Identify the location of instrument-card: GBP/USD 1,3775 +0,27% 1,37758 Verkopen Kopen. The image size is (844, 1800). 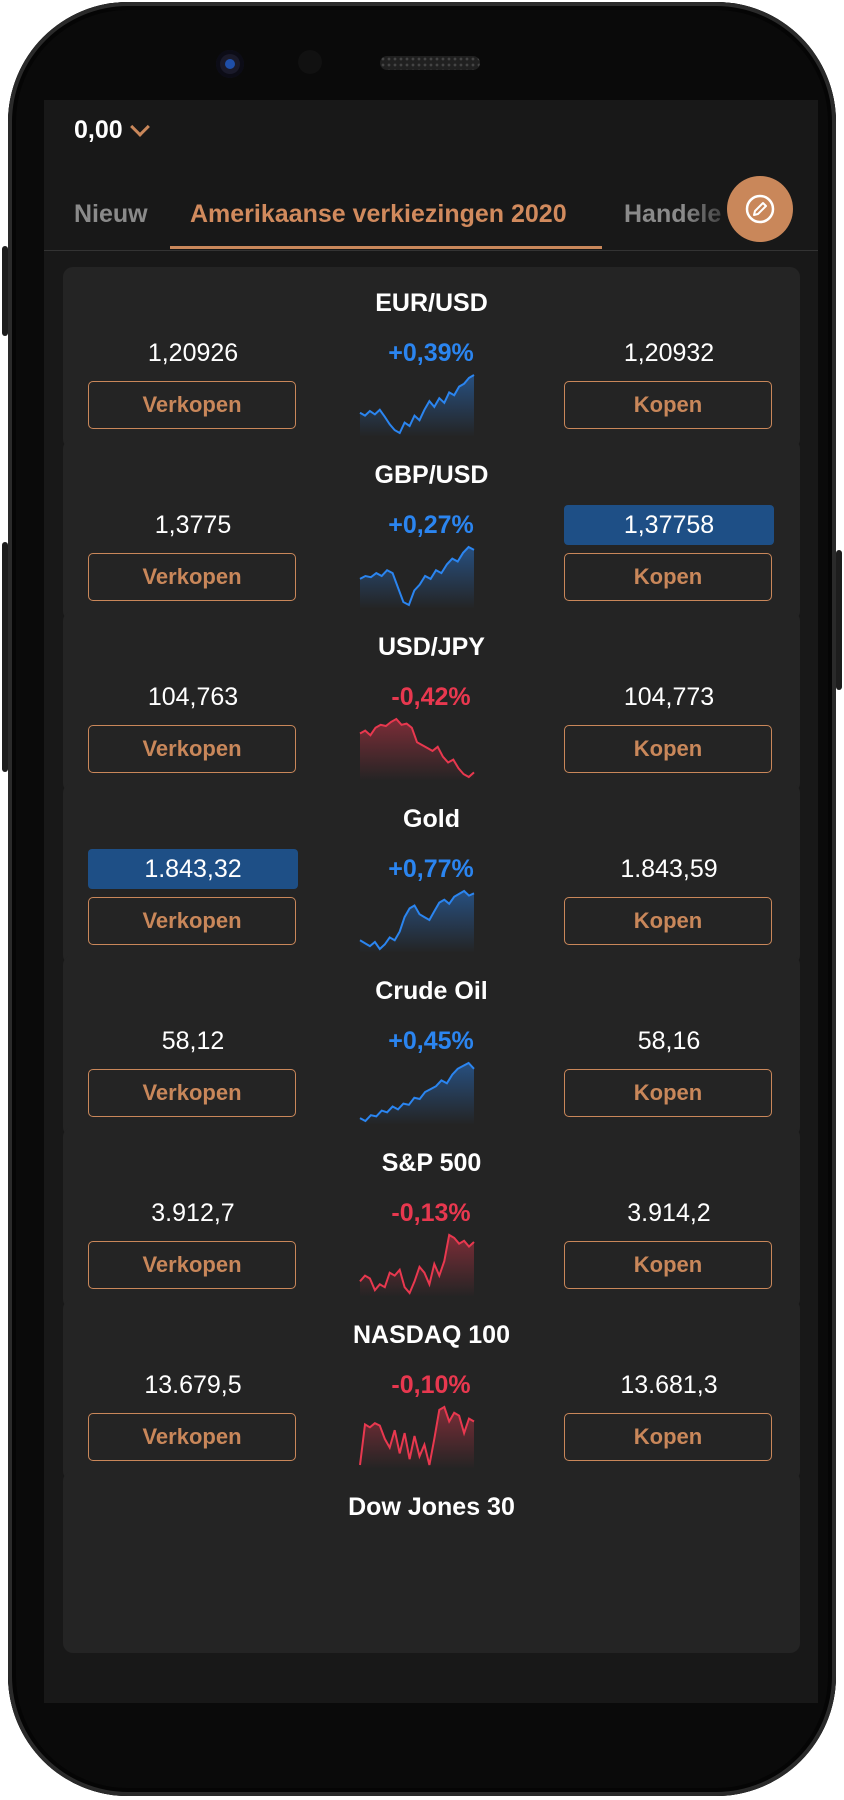
(431, 530).